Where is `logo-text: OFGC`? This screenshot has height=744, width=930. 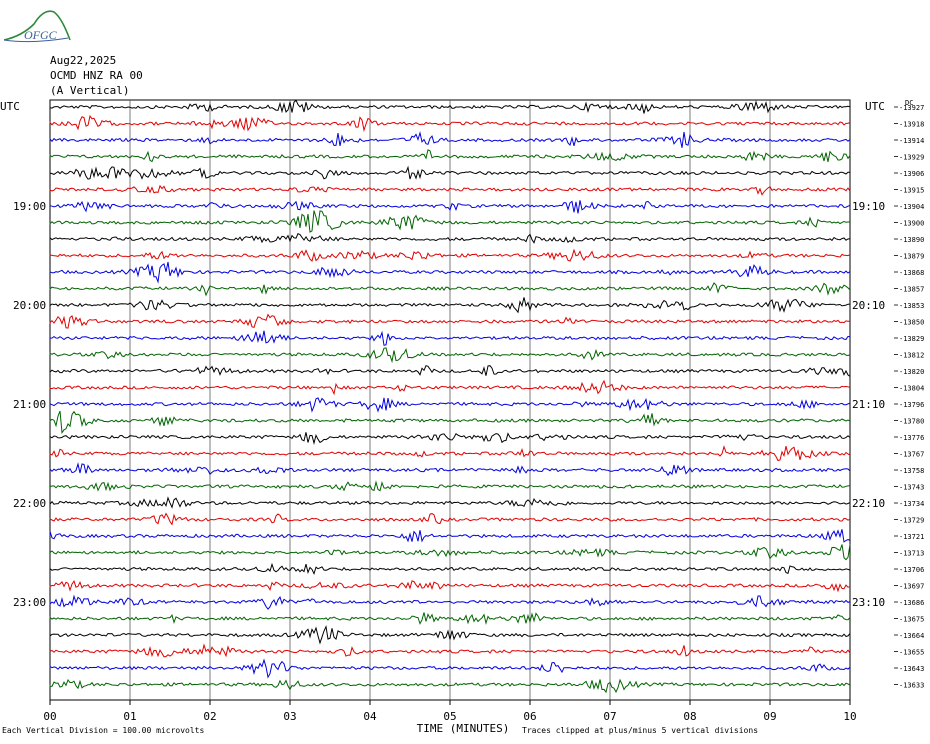 logo-text: OFGC is located at coordinates (41, 35).